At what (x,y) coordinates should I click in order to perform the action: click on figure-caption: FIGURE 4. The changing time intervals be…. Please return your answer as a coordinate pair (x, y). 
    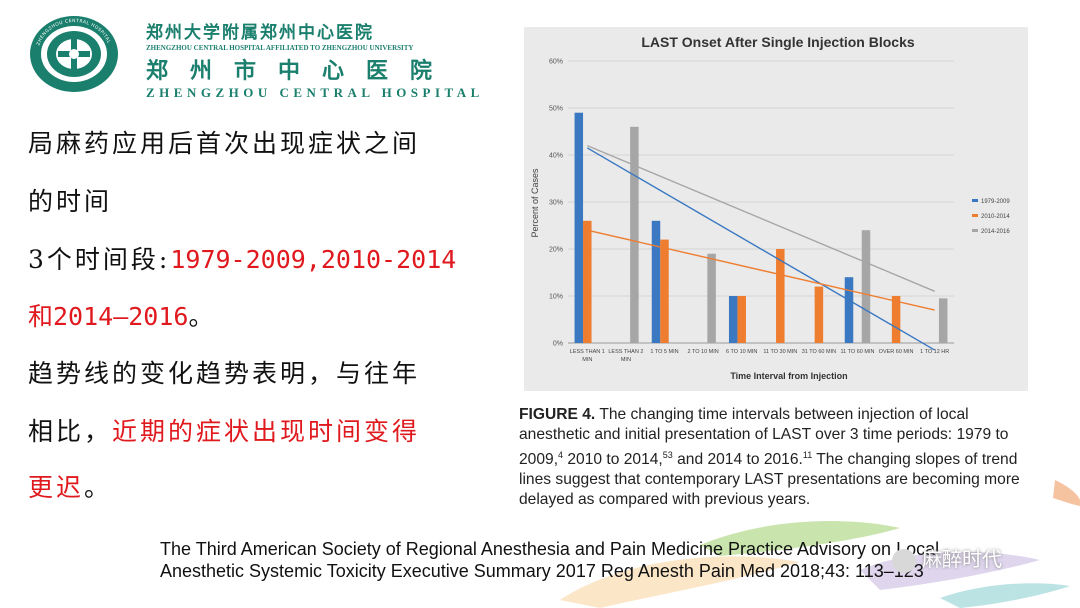
    Looking at the image, I should click on (779, 457).